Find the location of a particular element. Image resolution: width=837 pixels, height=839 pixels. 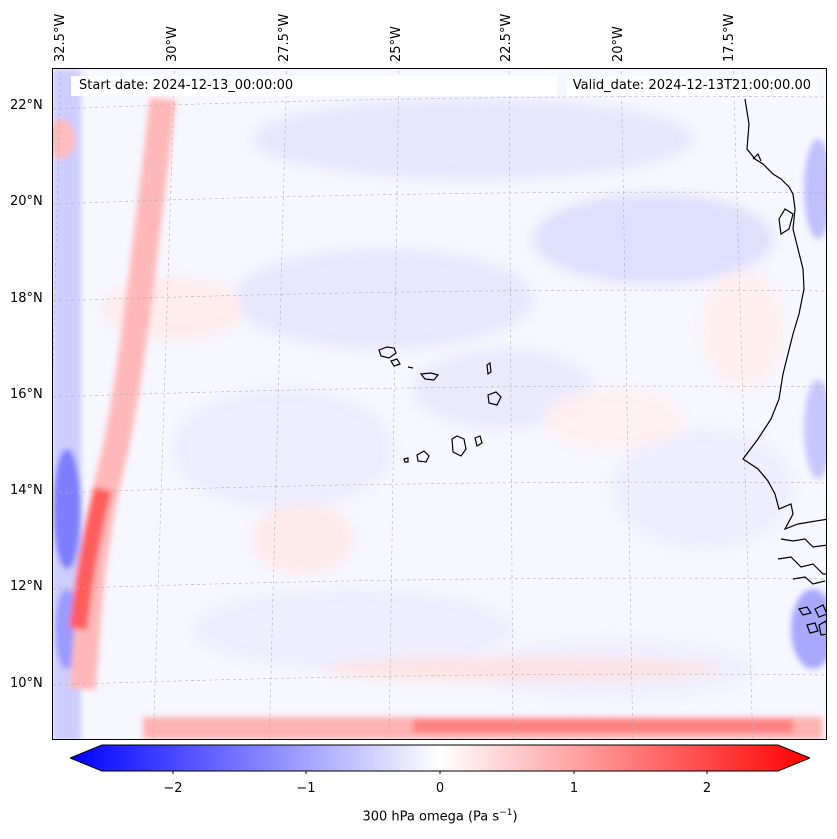

lat-label-18n: 18°N is located at coordinates (26, 298).